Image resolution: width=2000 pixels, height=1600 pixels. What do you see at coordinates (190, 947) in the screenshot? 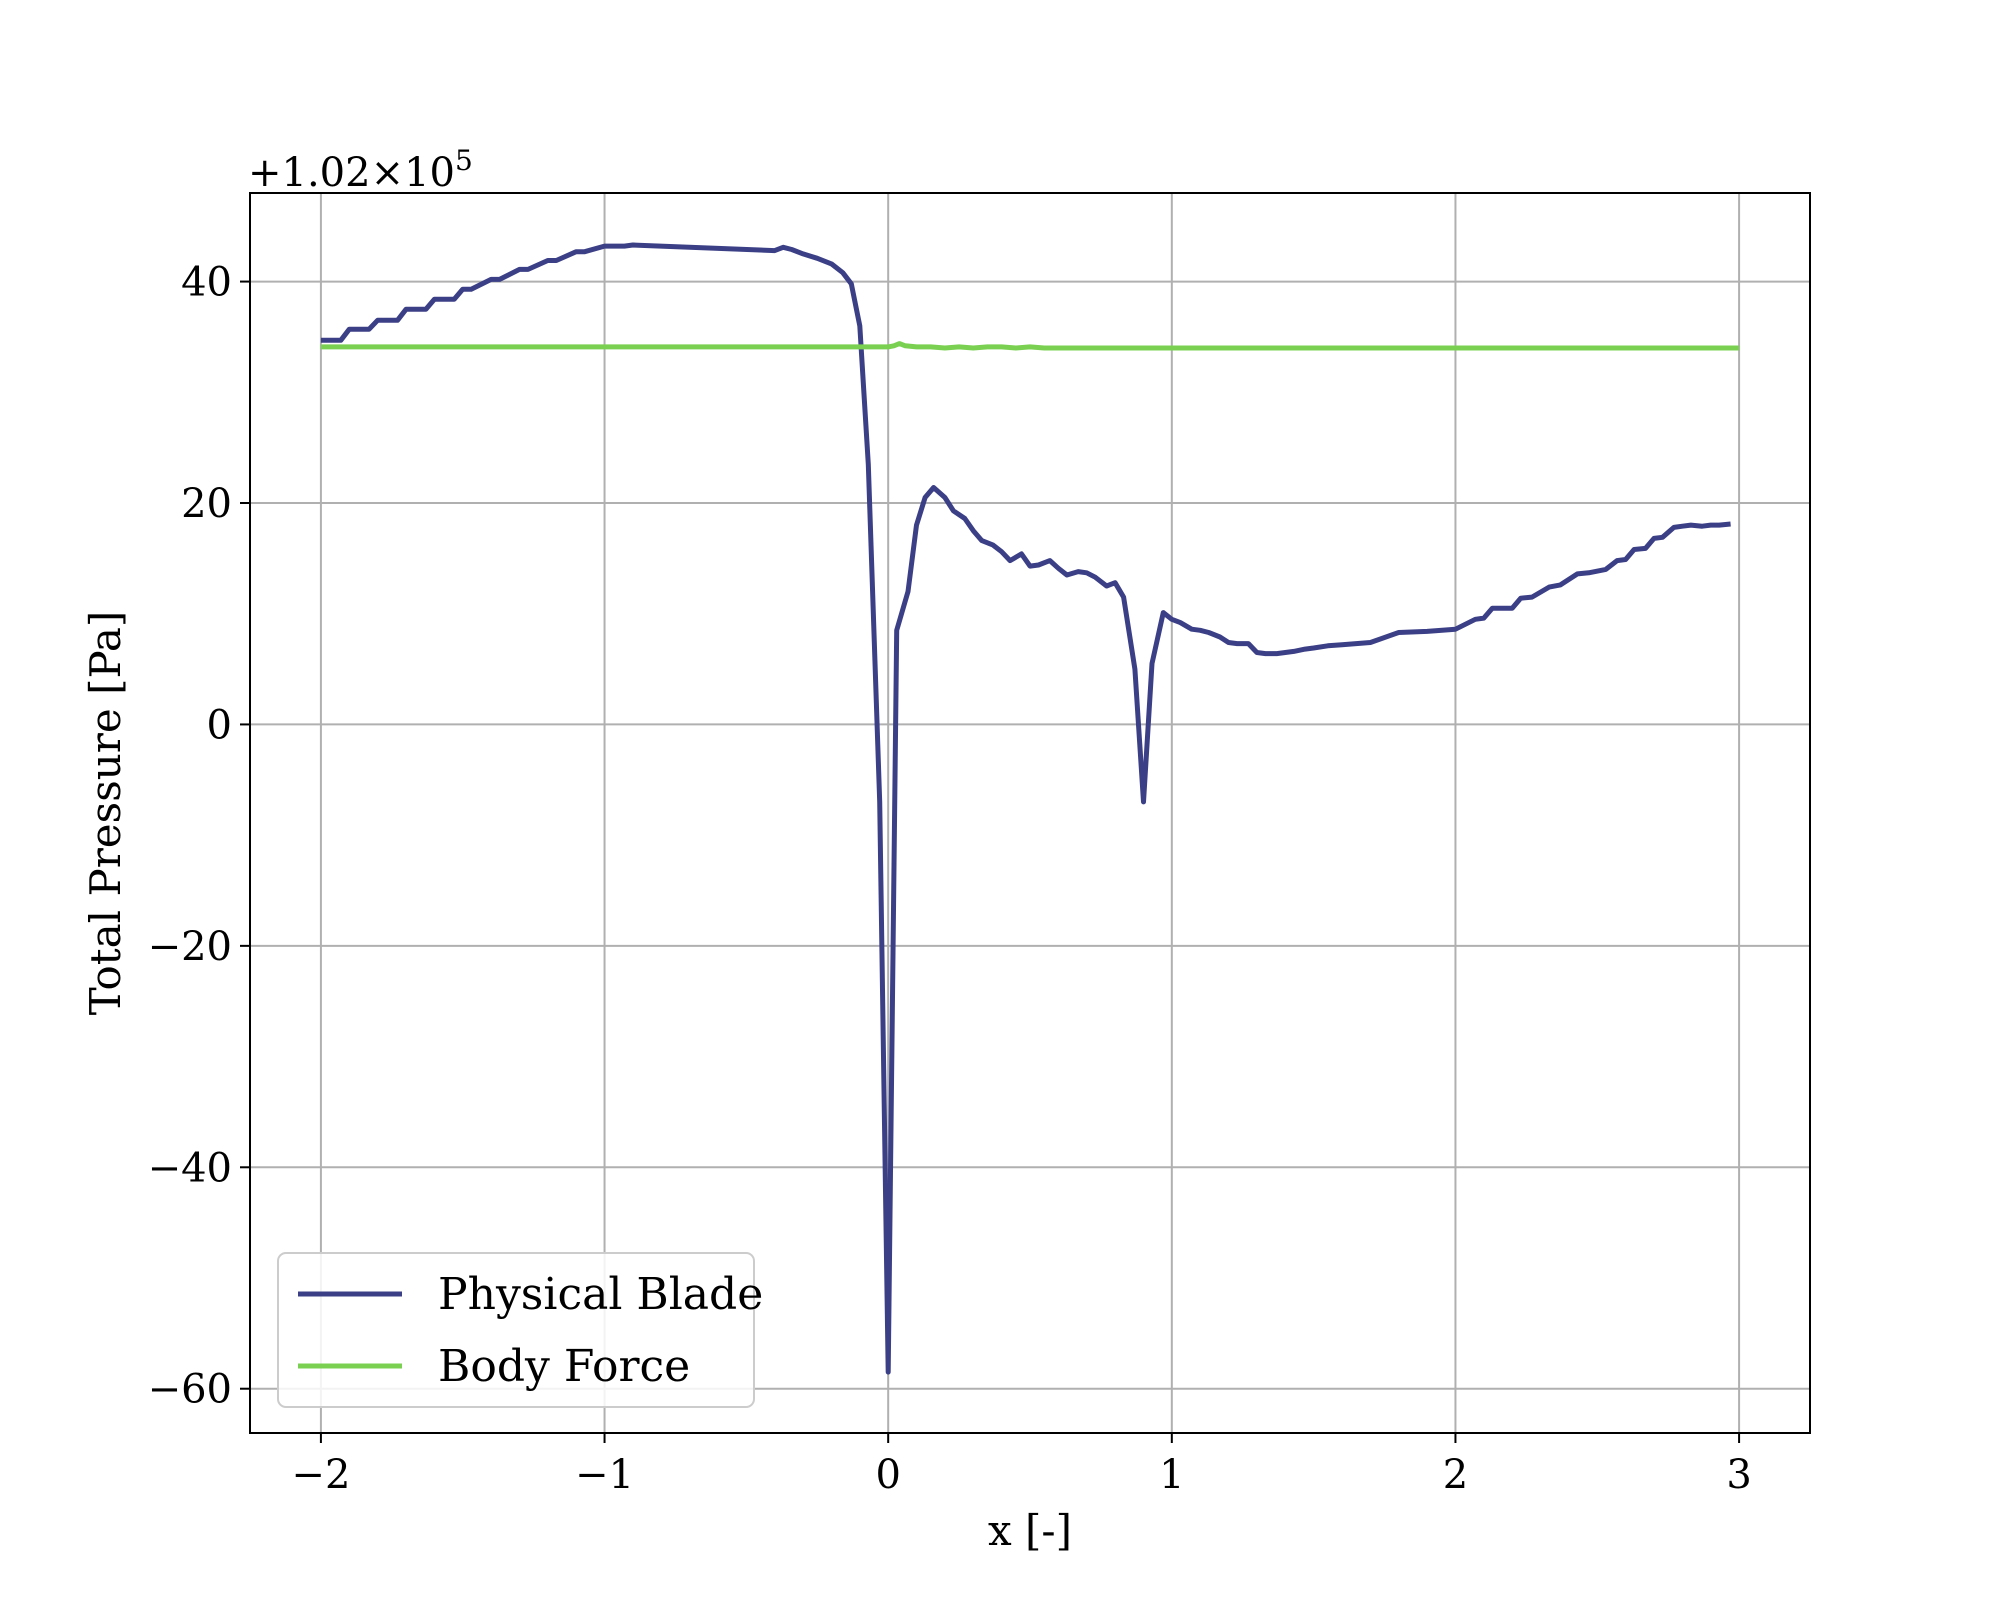
I see `y-tick-label: −20` at bounding box center [190, 947].